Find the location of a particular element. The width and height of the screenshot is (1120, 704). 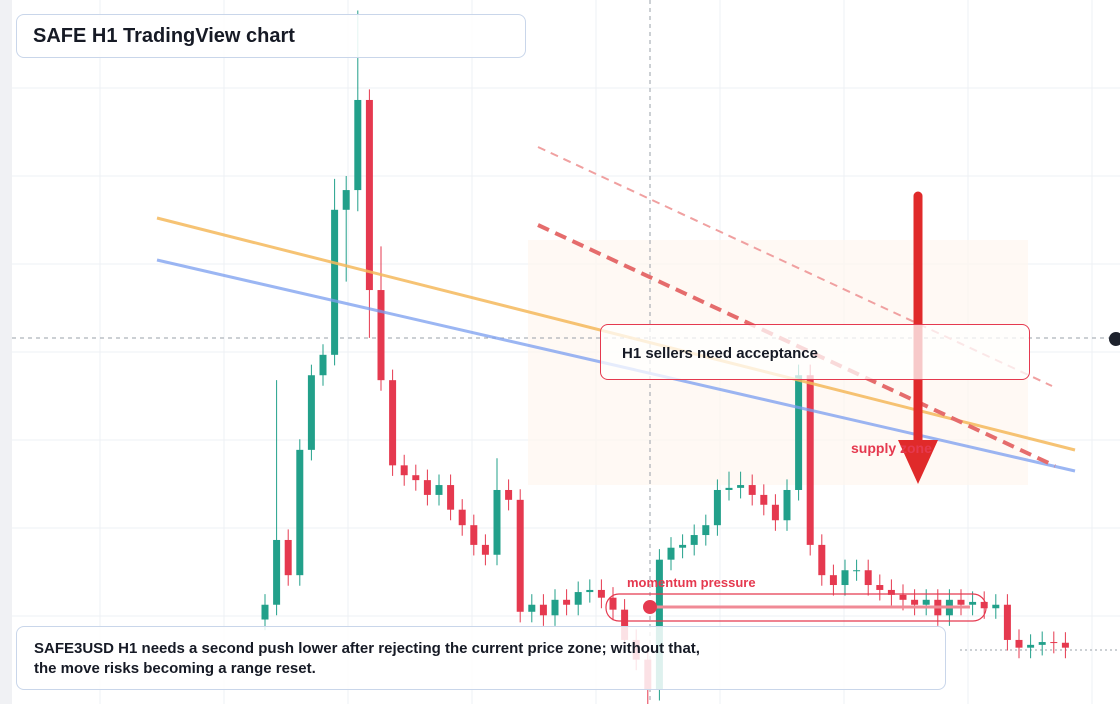

left-edge is located at coordinates (6, 352).